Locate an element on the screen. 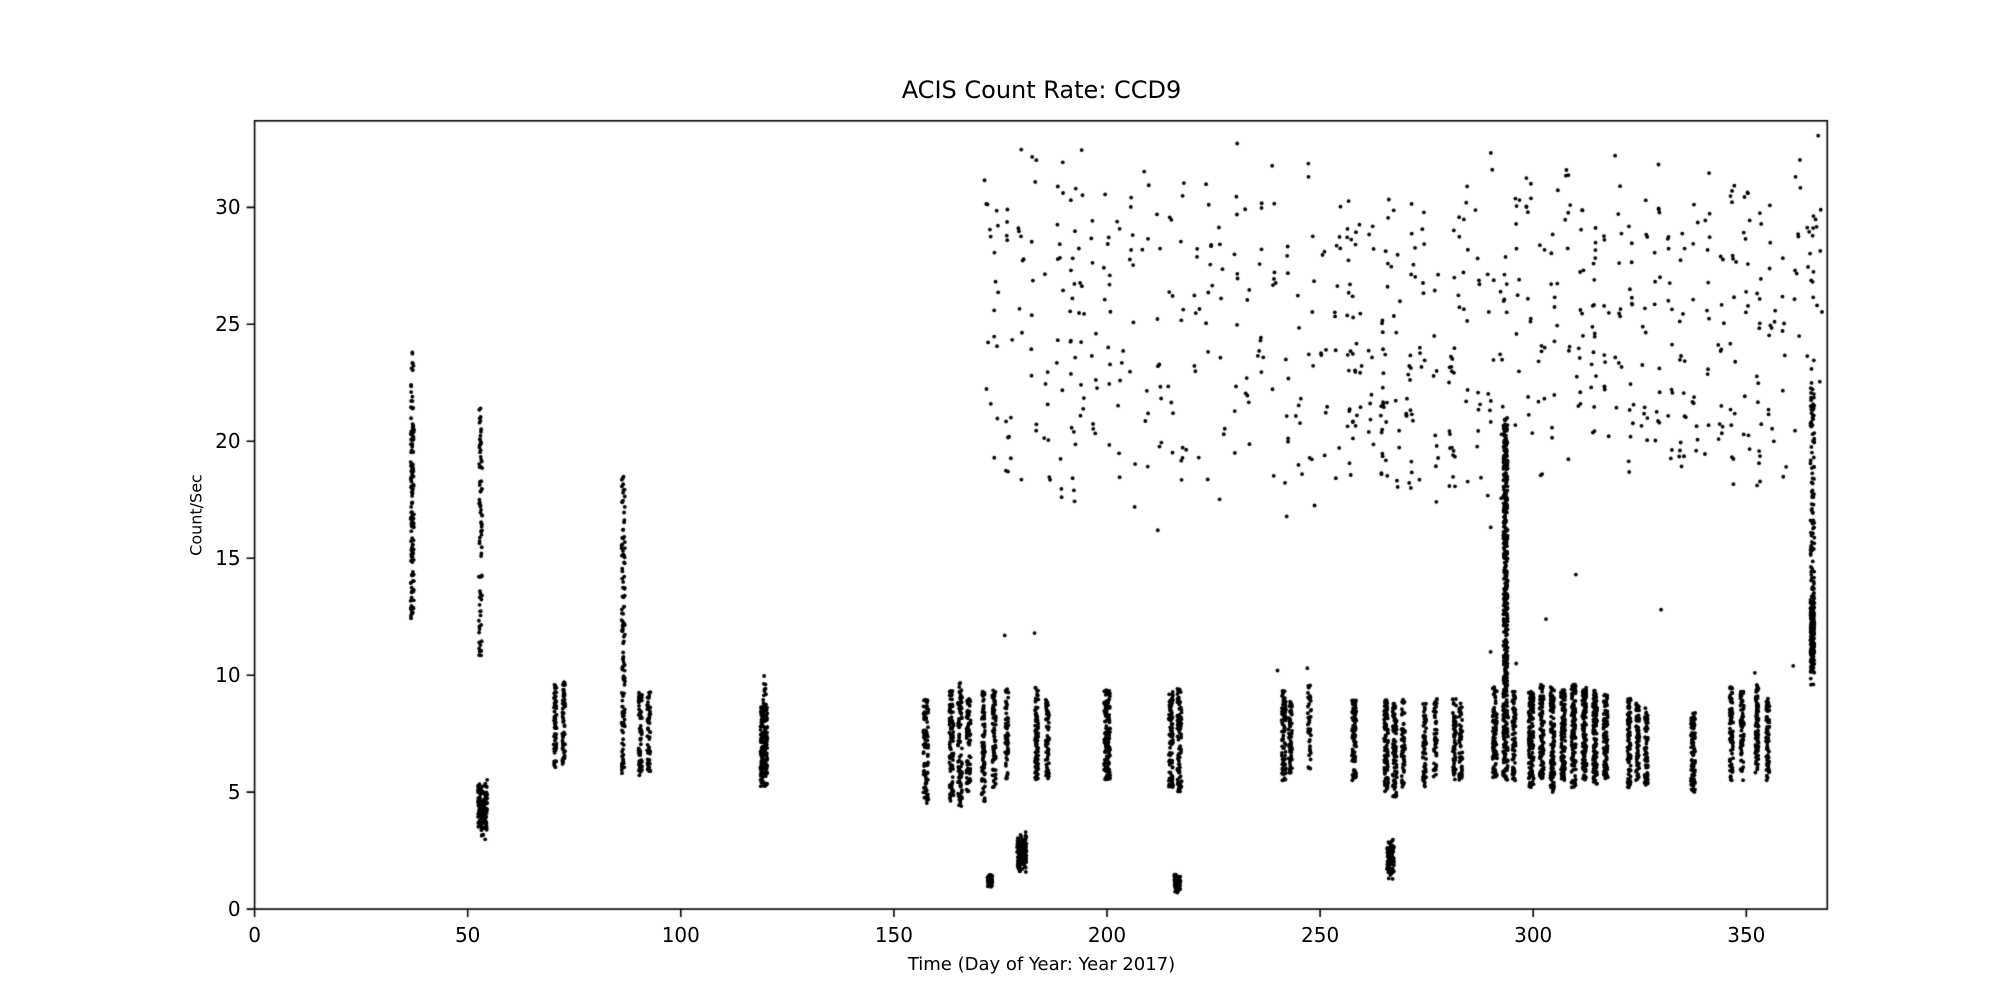  x-tick-label-100: 100 is located at coordinates (680, 935).